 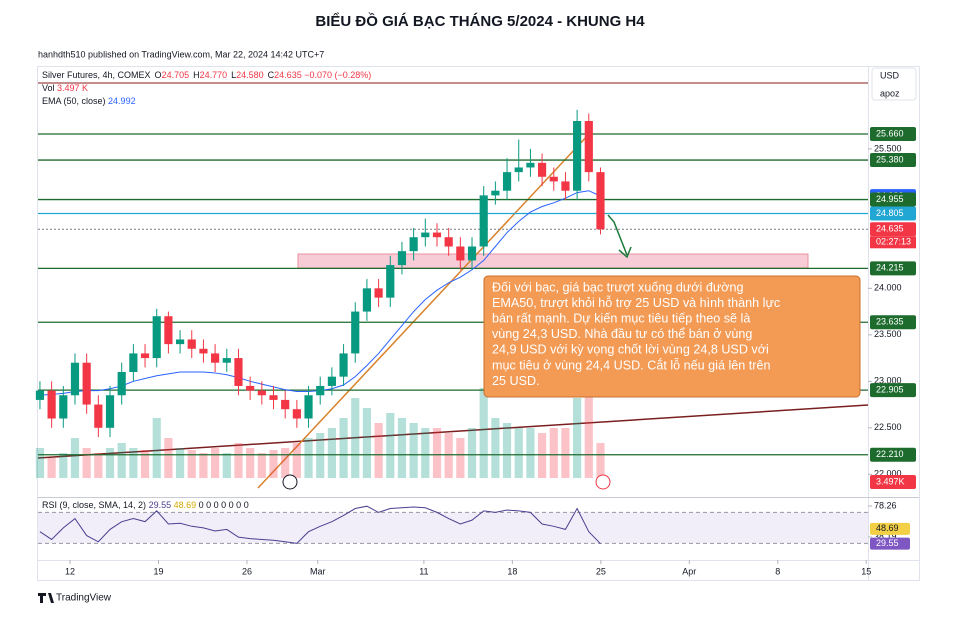 I want to click on chart-title: BIỂU ĐỒ GIÁ BẠC THÁNG 5/2024 - KHUNG H4, so click(x=480, y=21).